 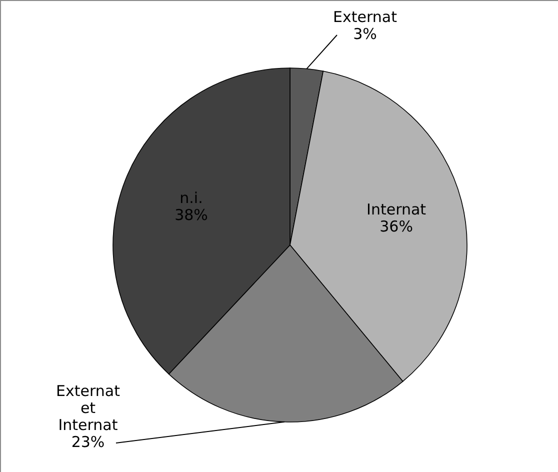 What do you see at coordinates (365, 17) in the screenshot?
I see `slice-label: Externat` at bounding box center [365, 17].